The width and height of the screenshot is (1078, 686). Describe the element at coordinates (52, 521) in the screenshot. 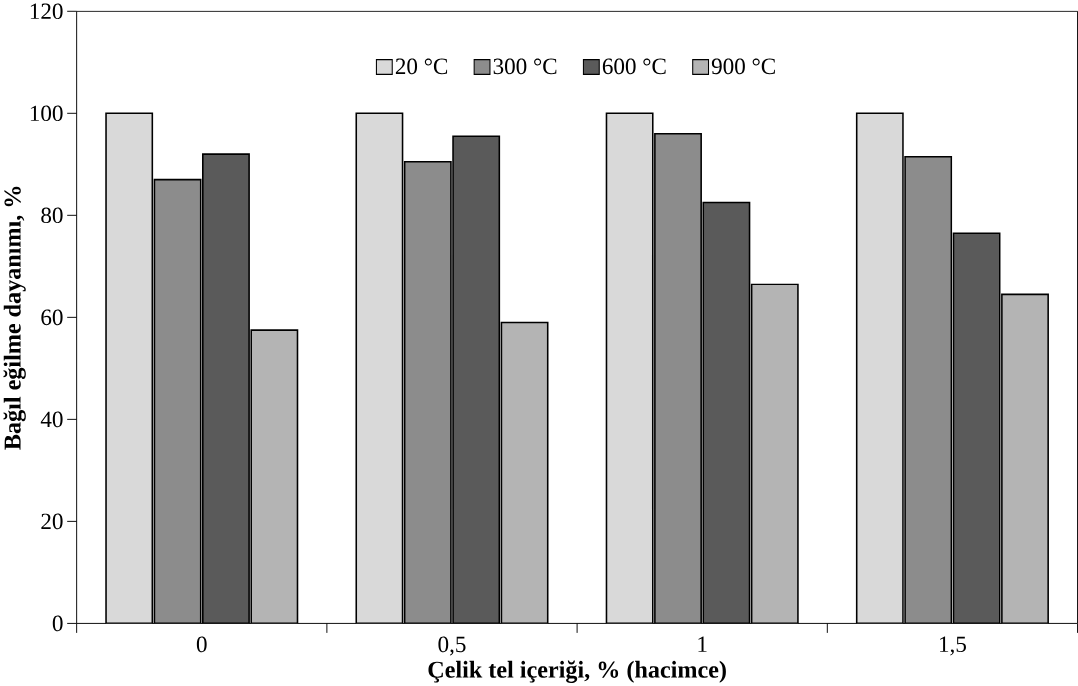

I see `y-tick-label: 20` at that location.